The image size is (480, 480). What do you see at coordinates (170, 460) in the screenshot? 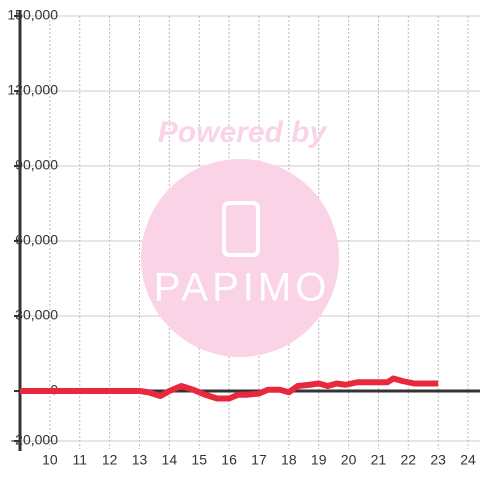
I see `x-tick-label: 14` at bounding box center [170, 460].